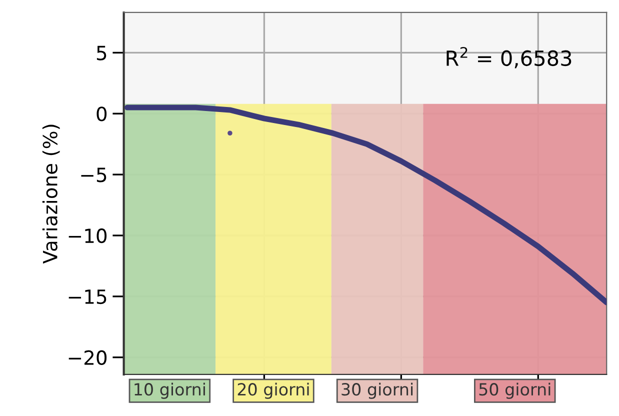 The image size is (619, 416). What do you see at coordinates (169, 390) in the screenshot?
I see `text: 10 giorni` at bounding box center [169, 390].